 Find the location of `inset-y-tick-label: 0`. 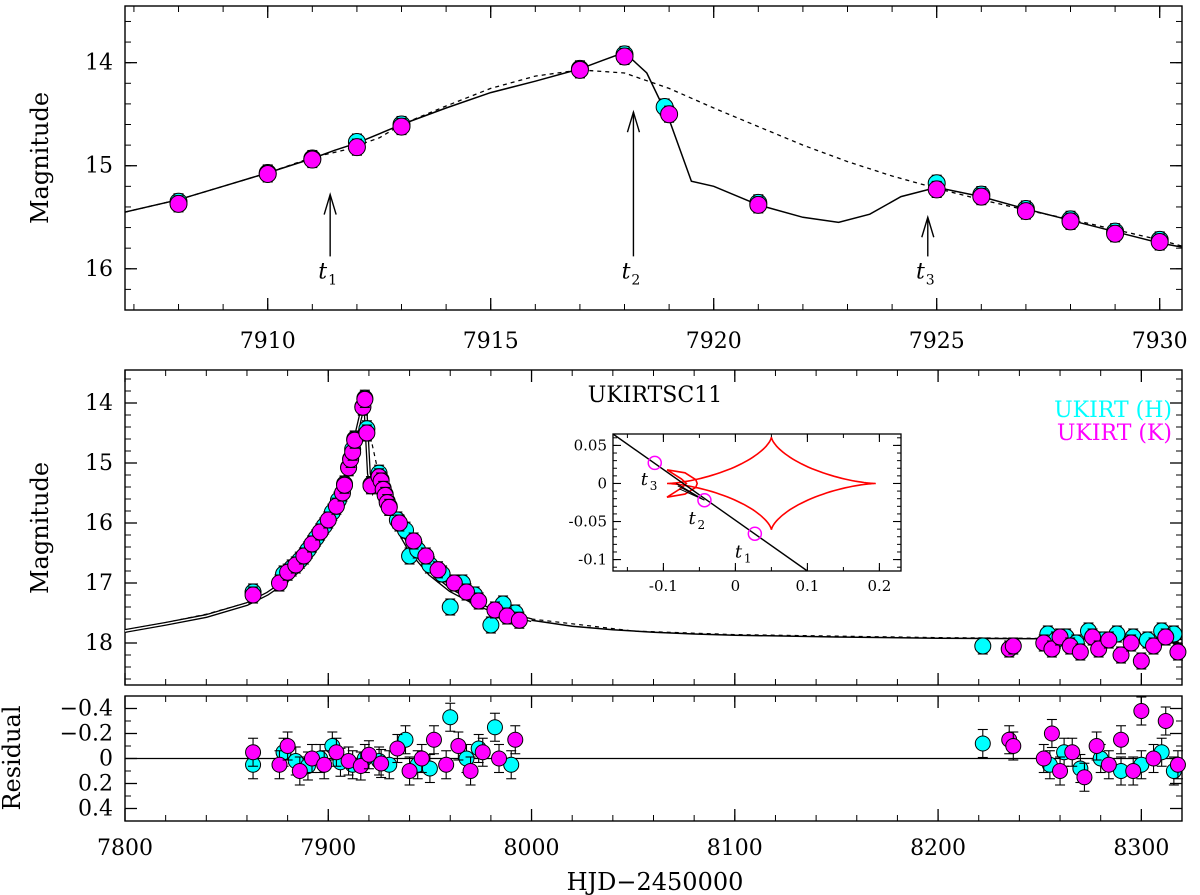

inset-y-tick-label: 0 is located at coordinates (602, 483).